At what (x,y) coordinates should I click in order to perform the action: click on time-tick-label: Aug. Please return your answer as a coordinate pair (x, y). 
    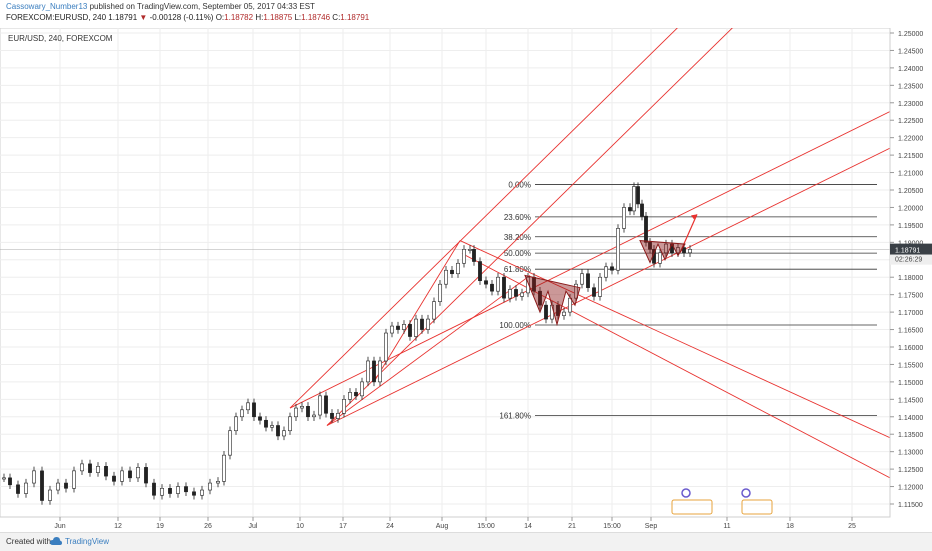
    Looking at the image, I should click on (442, 526).